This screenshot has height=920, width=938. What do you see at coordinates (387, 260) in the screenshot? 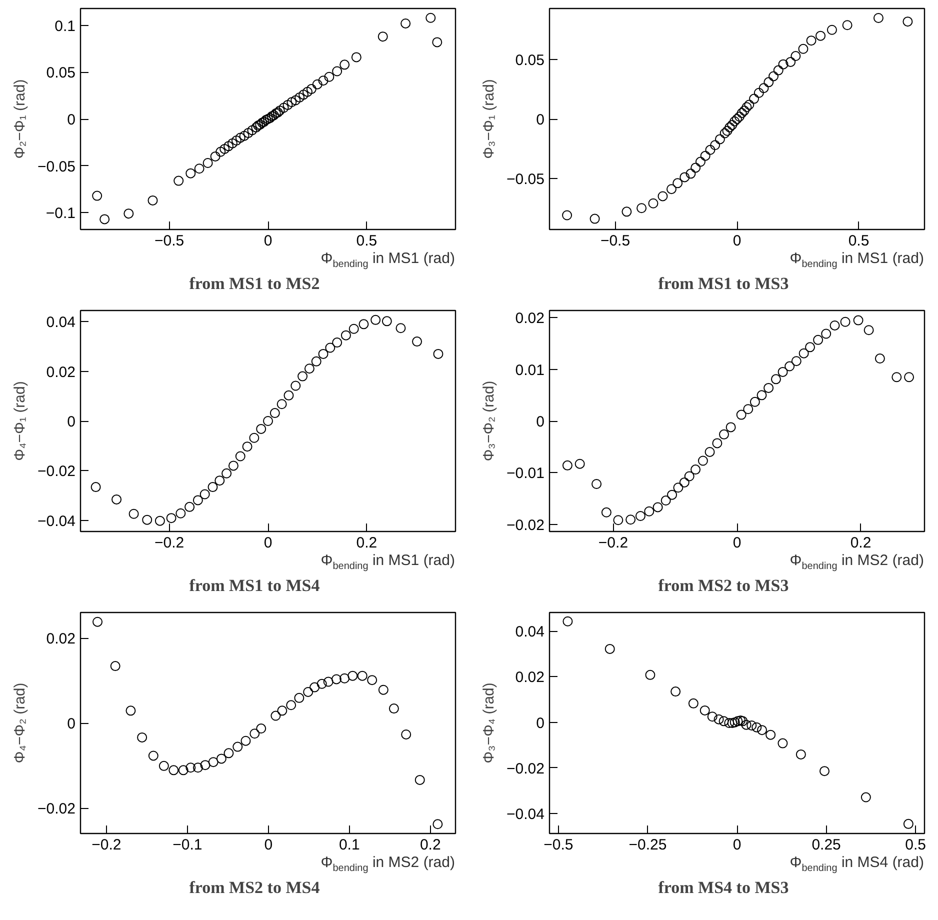
I see `x-axis-title: Φ$_{bending}$ in MS1 (rad)` at bounding box center [387, 260].